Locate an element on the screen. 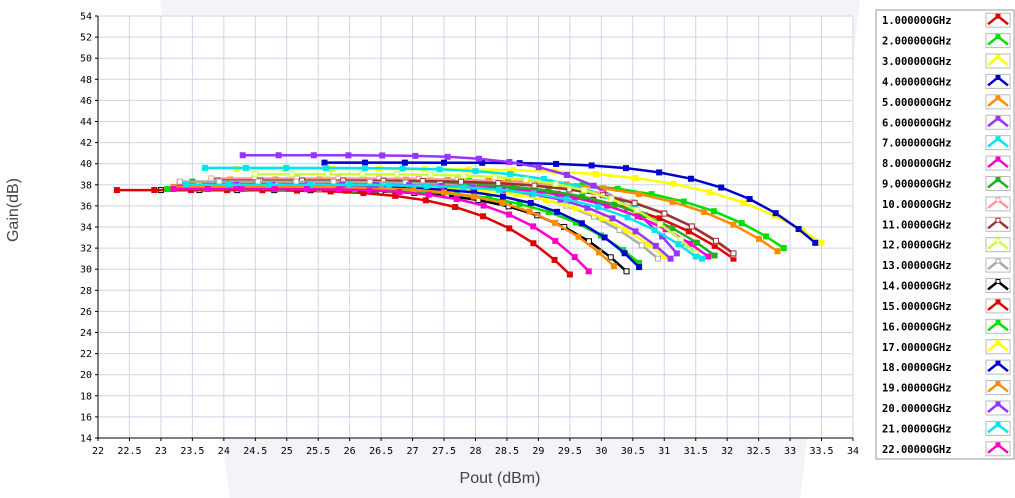 Image resolution: width=1015 pixels, height=498 pixels. legend-entry: 8.000000GHz is located at coordinates (946, 163).